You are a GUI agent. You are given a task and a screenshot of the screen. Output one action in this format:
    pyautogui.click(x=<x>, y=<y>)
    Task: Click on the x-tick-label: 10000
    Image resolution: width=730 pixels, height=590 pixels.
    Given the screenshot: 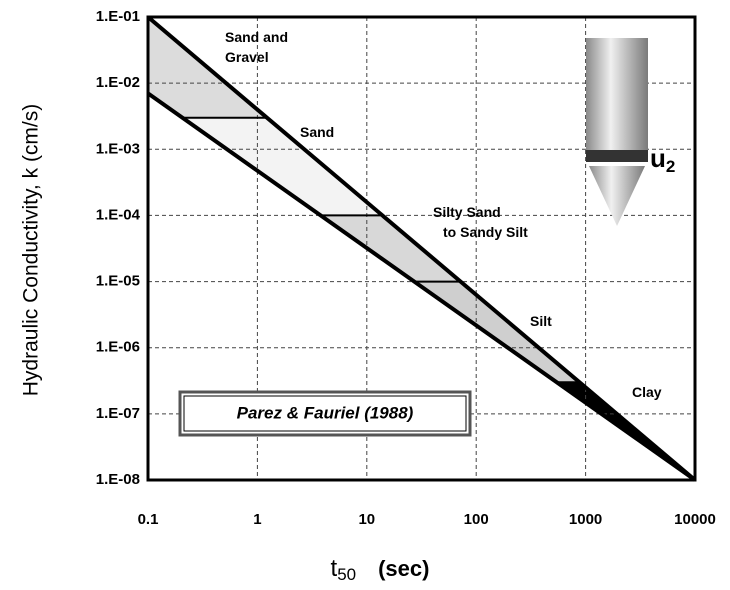 What is the action you would take?
    pyautogui.click(x=695, y=519)
    